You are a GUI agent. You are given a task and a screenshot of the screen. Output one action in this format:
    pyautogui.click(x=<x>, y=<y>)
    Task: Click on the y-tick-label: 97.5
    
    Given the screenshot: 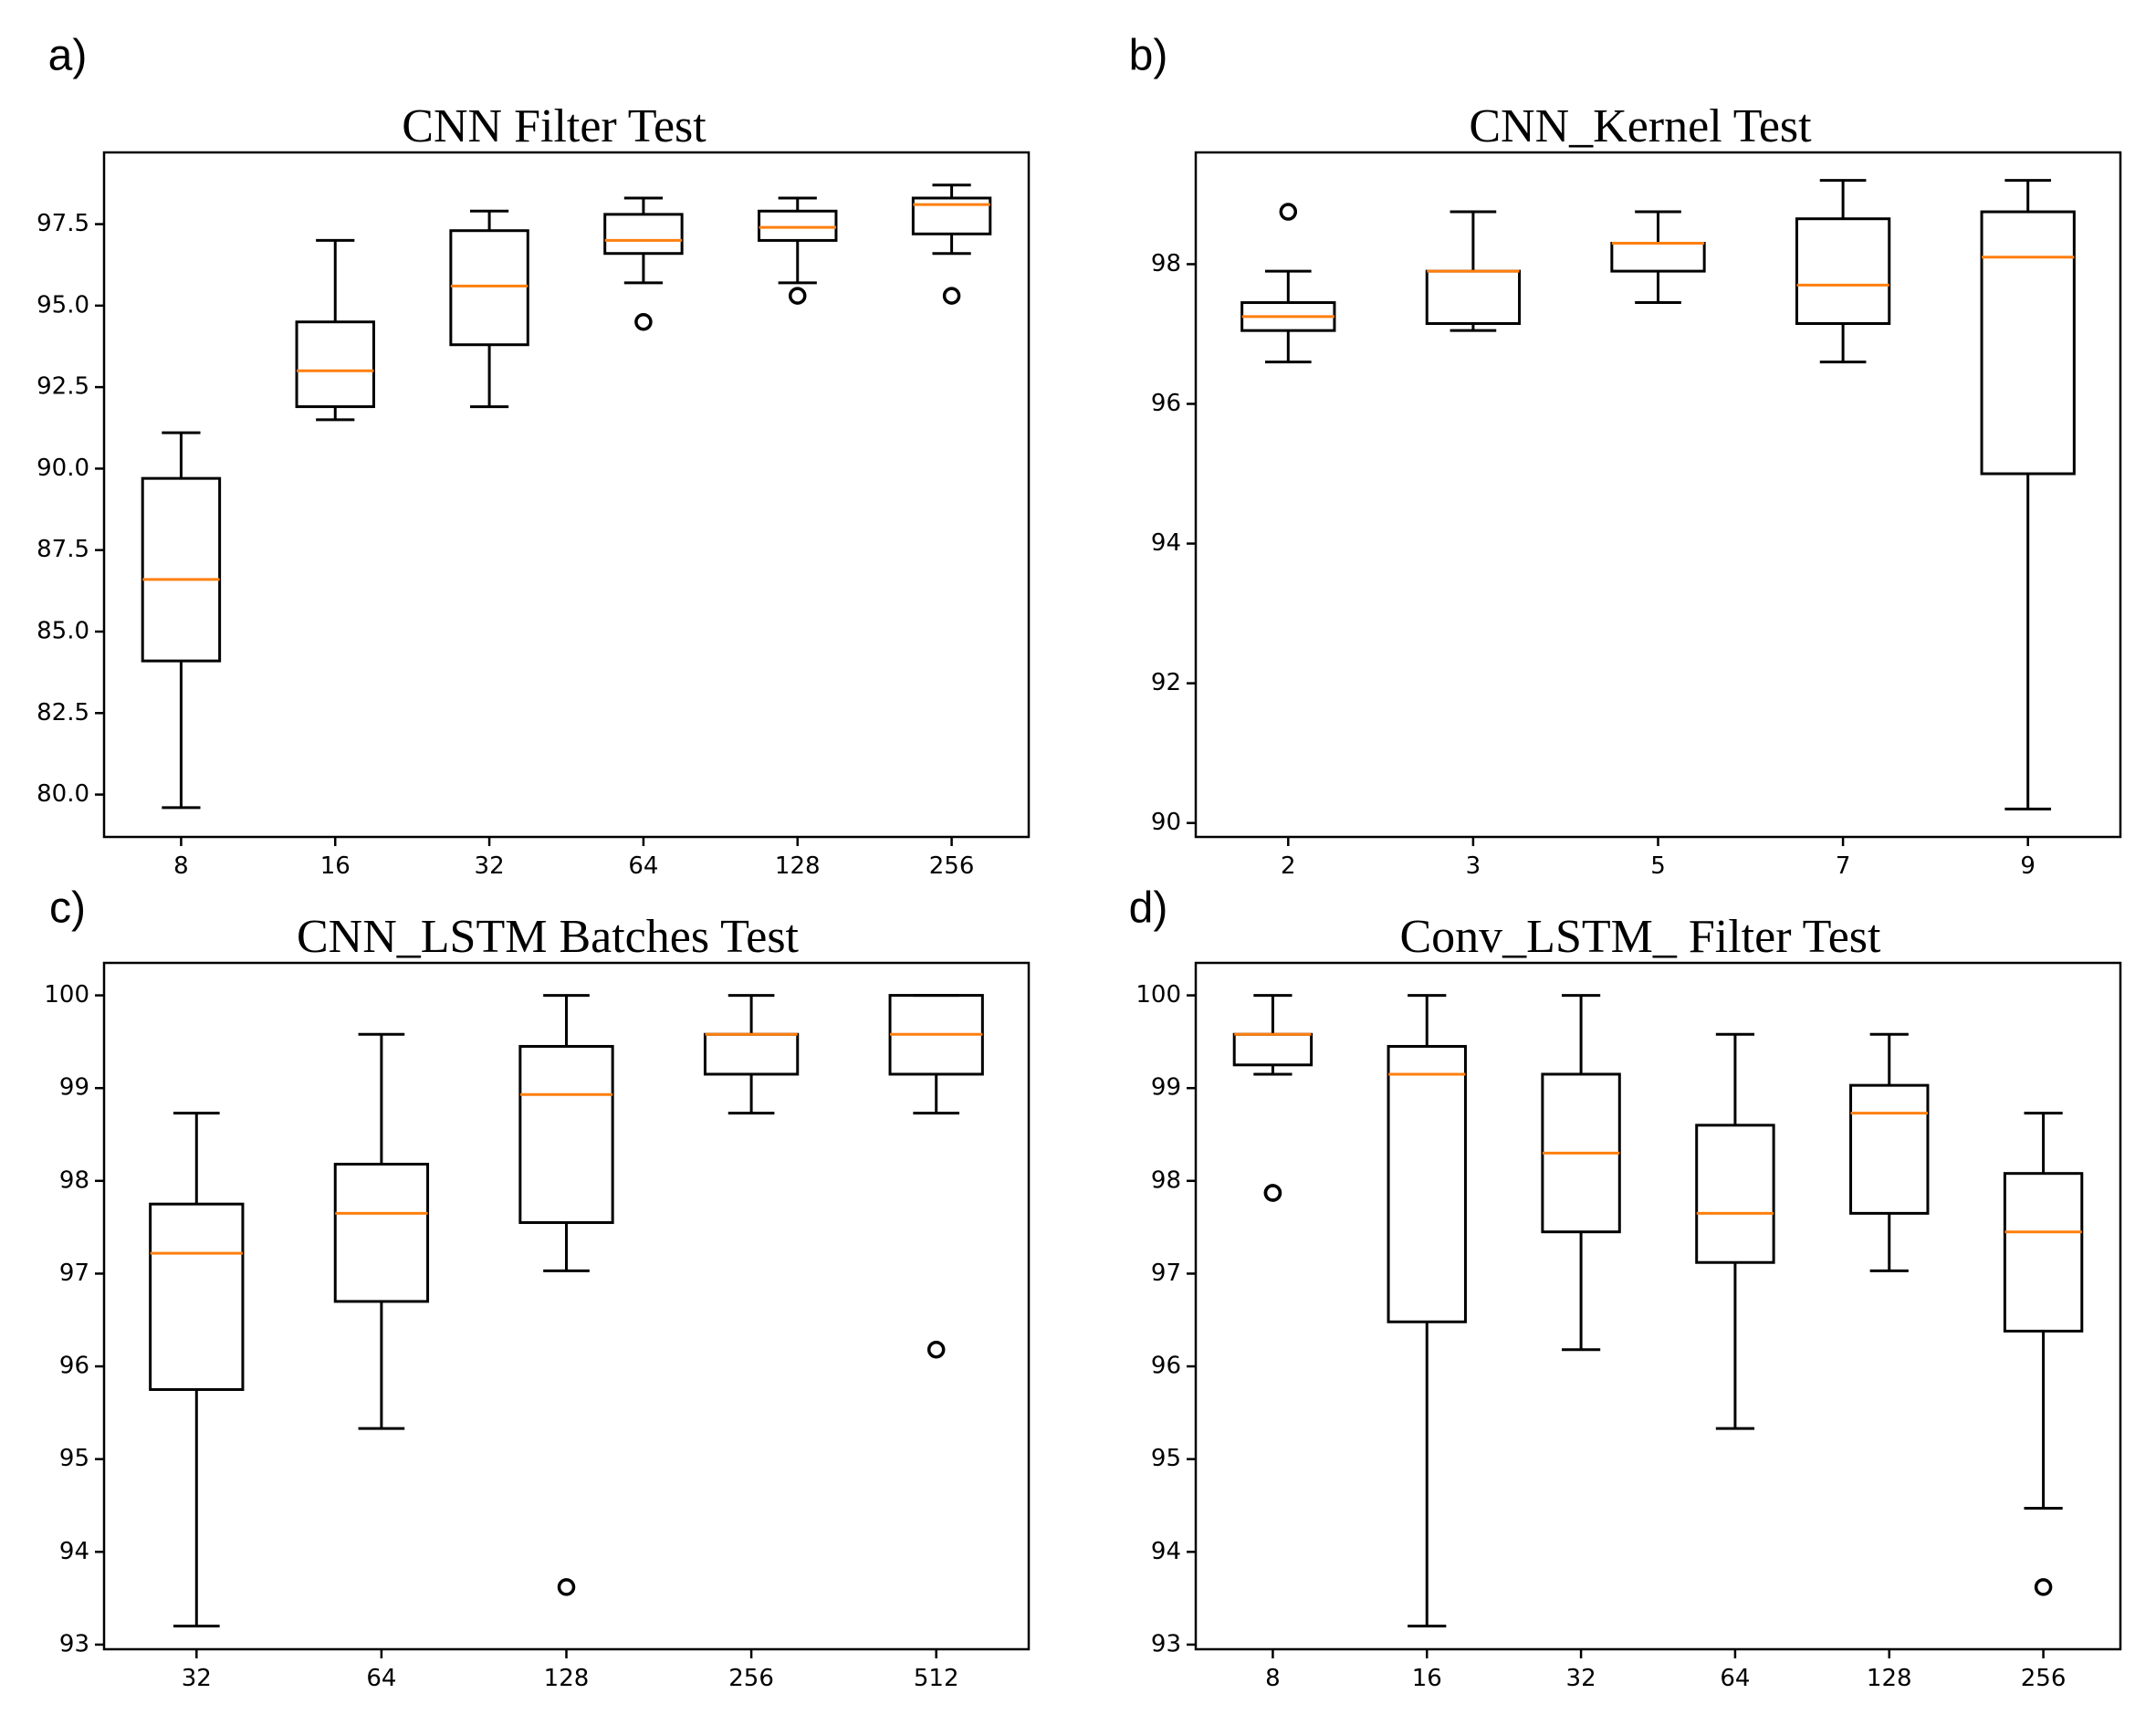 What is the action you would take?
    pyautogui.click(x=63, y=223)
    